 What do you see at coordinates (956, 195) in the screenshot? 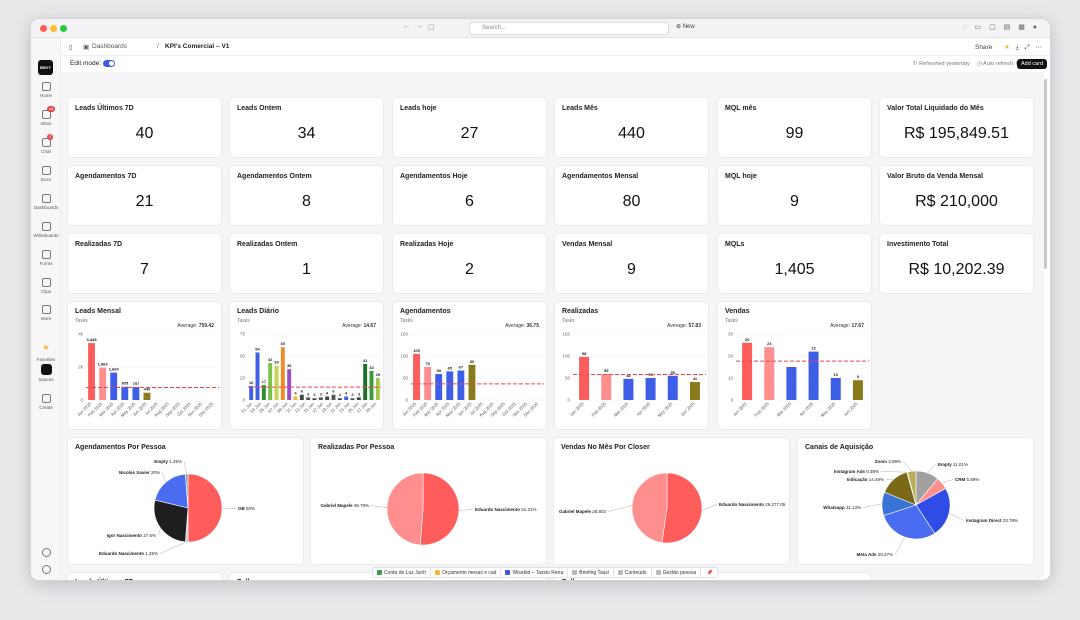
I see `kpi-card: Valor Bruto da Venda Mensal R$ 210,000` at bounding box center [956, 195].